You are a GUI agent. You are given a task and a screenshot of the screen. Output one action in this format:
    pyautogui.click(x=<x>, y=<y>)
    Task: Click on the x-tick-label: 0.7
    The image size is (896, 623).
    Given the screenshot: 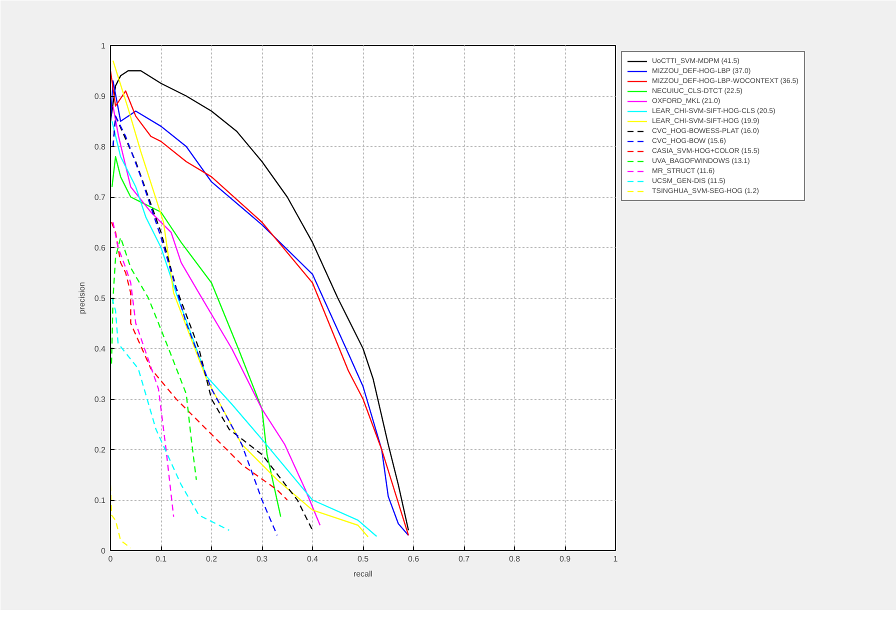 What is the action you would take?
    pyautogui.click(x=464, y=559)
    